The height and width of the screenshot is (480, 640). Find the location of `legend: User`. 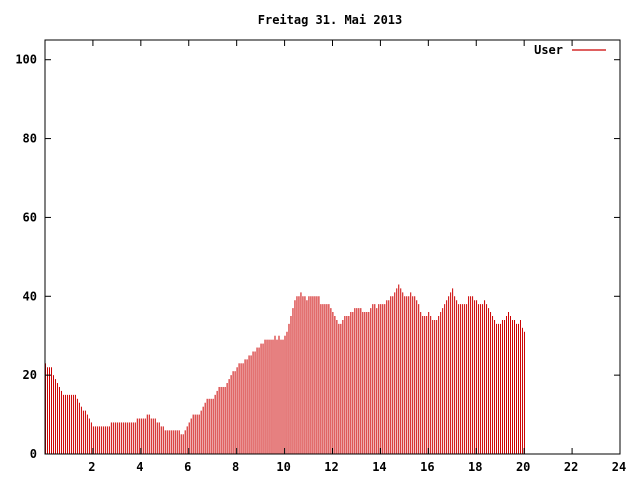

legend: User is located at coordinates (570, 50).